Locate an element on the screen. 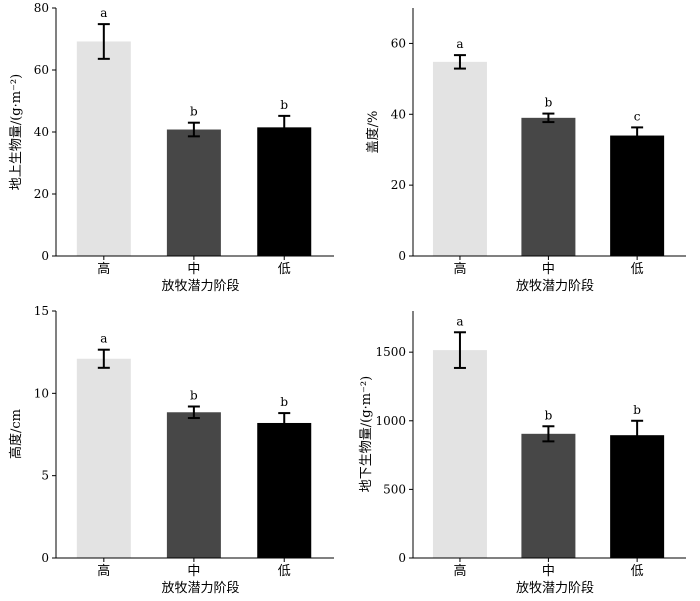 Image resolution: width=700 pixels, height=601 pixels. y-tick-label: 5 is located at coordinates (45, 476).